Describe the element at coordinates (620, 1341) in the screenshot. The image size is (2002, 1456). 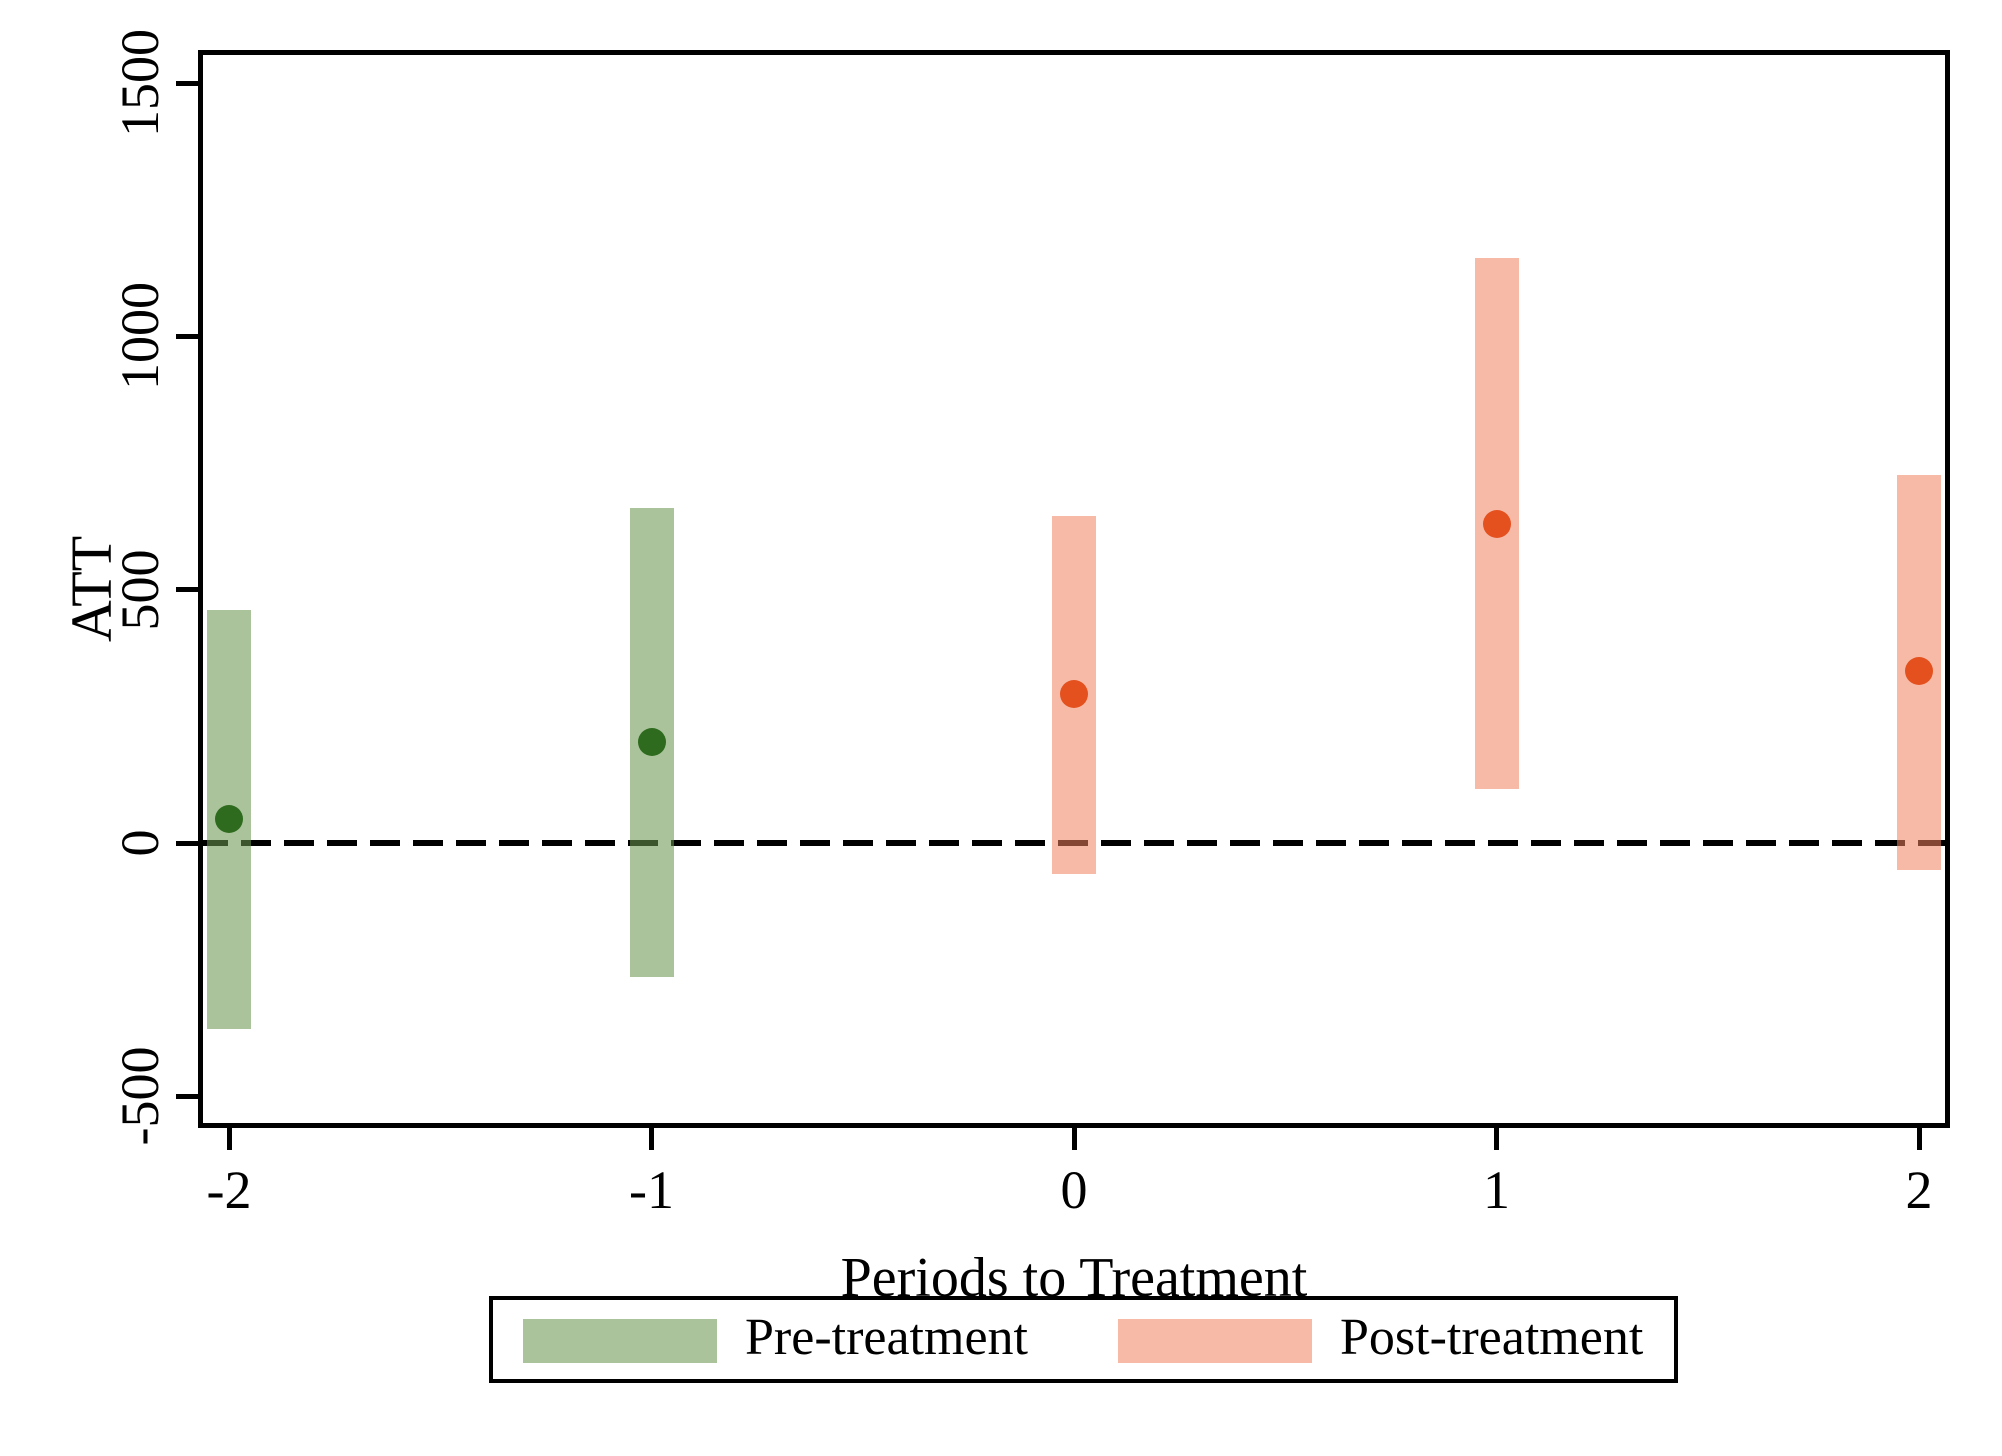
I see `legend-swatch-pre-treatment` at that location.